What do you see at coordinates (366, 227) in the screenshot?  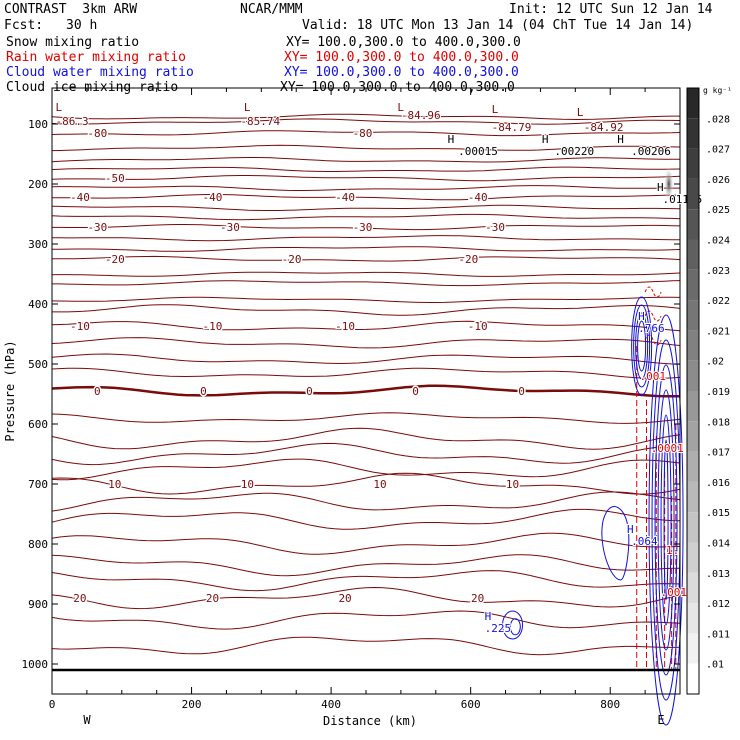 I see `temperature-contour--30` at bounding box center [366, 227].